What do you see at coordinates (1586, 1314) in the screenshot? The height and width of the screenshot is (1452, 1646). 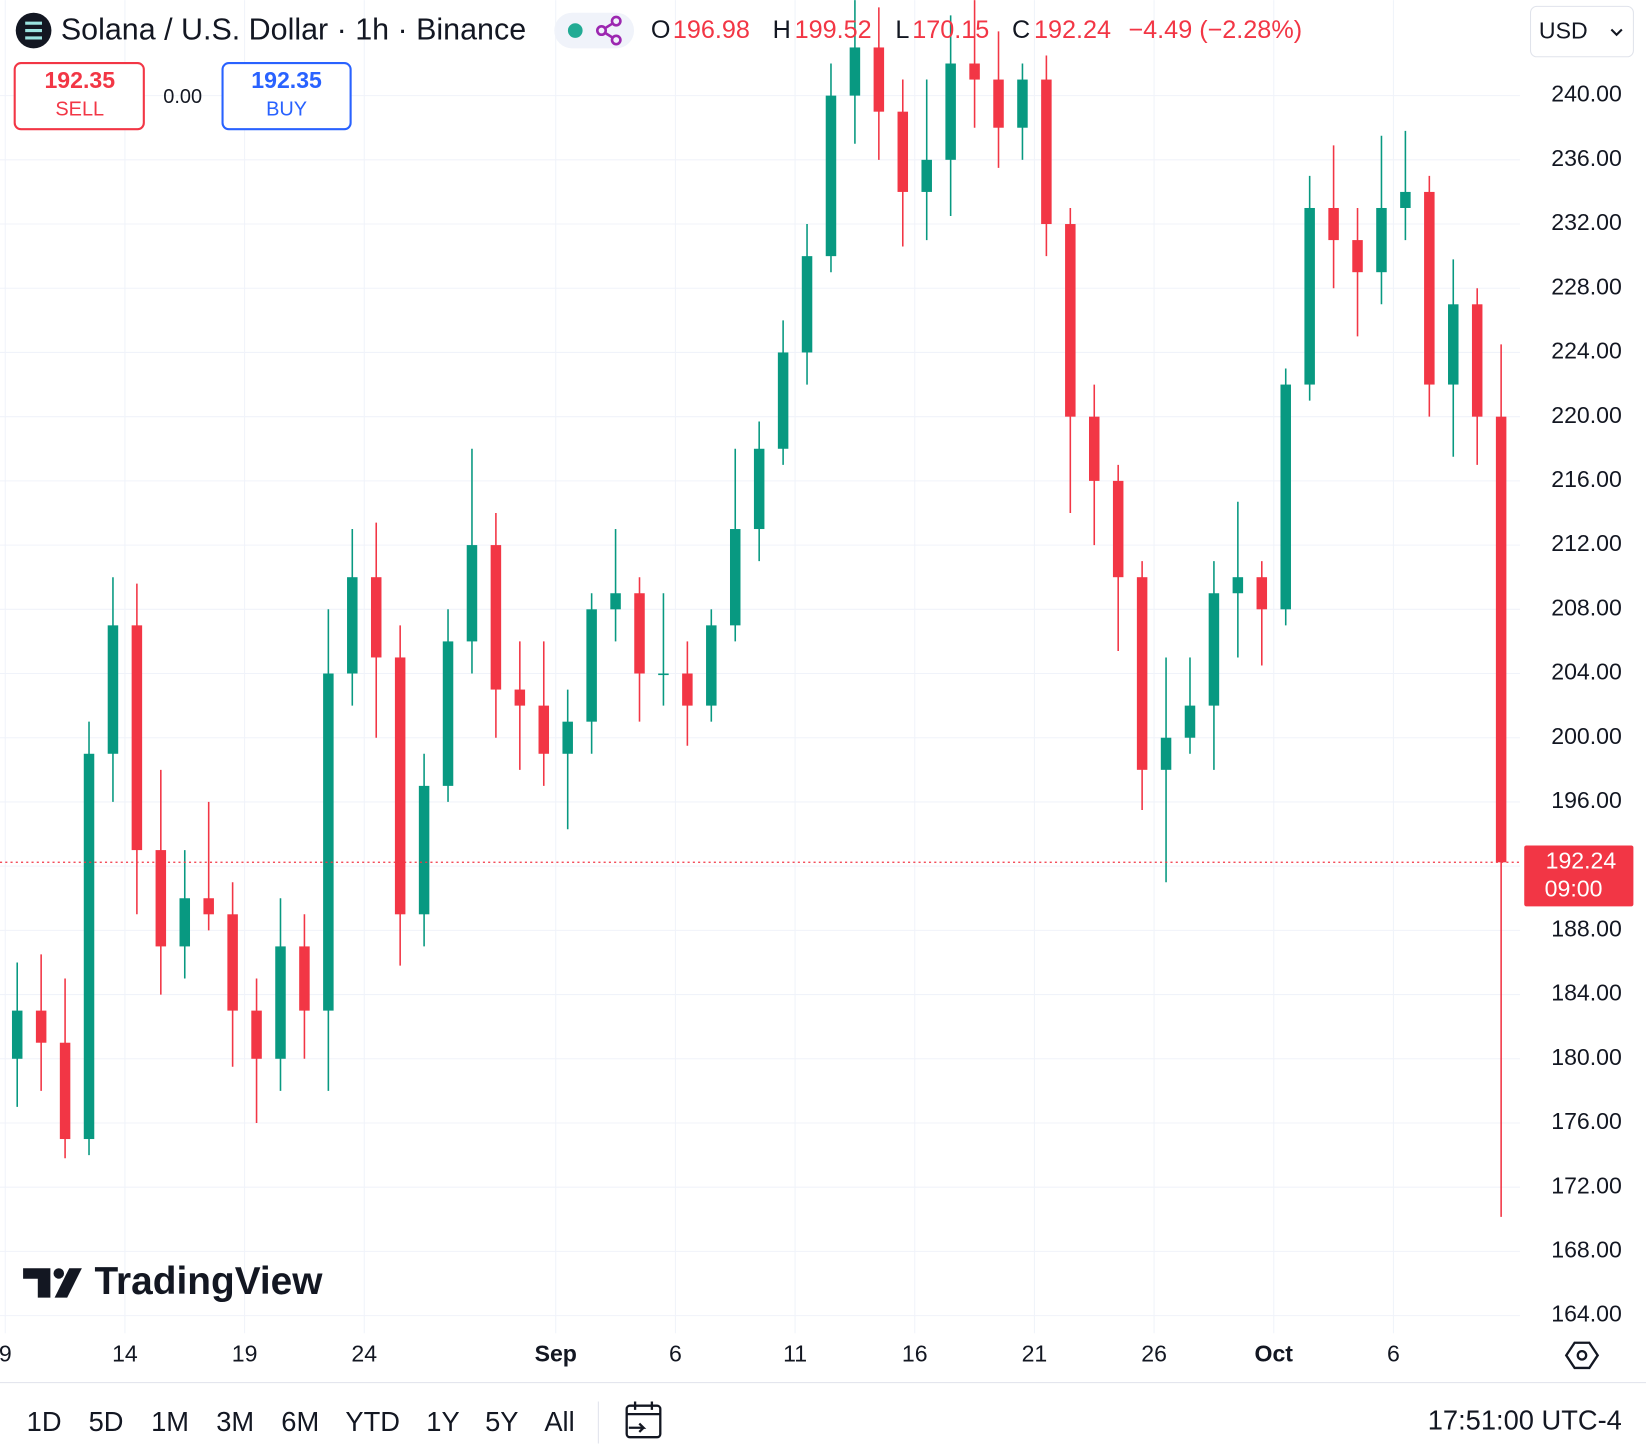 I see `y-tick-label: 164.00` at bounding box center [1586, 1314].